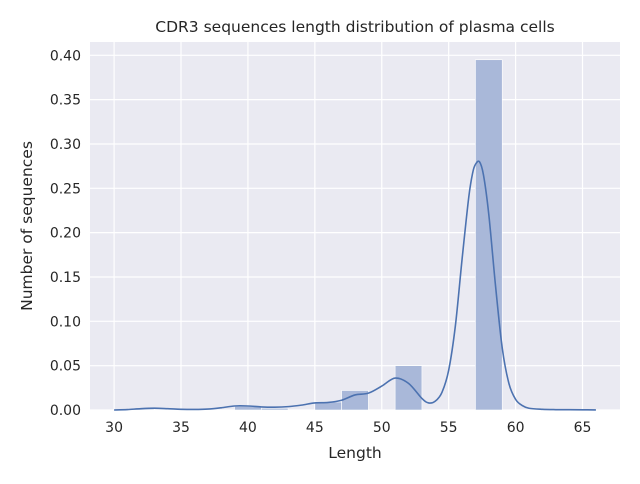 This screenshot has width=640, height=484. Describe the element at coordinates (348, 428) in the screenshot. I see `x-tick-labels: 30 35 40 45 50 55 60 65` at that location.